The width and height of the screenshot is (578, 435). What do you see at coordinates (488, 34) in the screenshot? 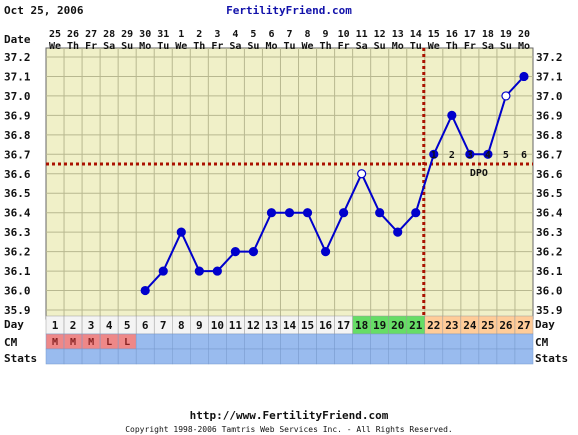
I see `date-number: 18` at bounding box center [488, 34].